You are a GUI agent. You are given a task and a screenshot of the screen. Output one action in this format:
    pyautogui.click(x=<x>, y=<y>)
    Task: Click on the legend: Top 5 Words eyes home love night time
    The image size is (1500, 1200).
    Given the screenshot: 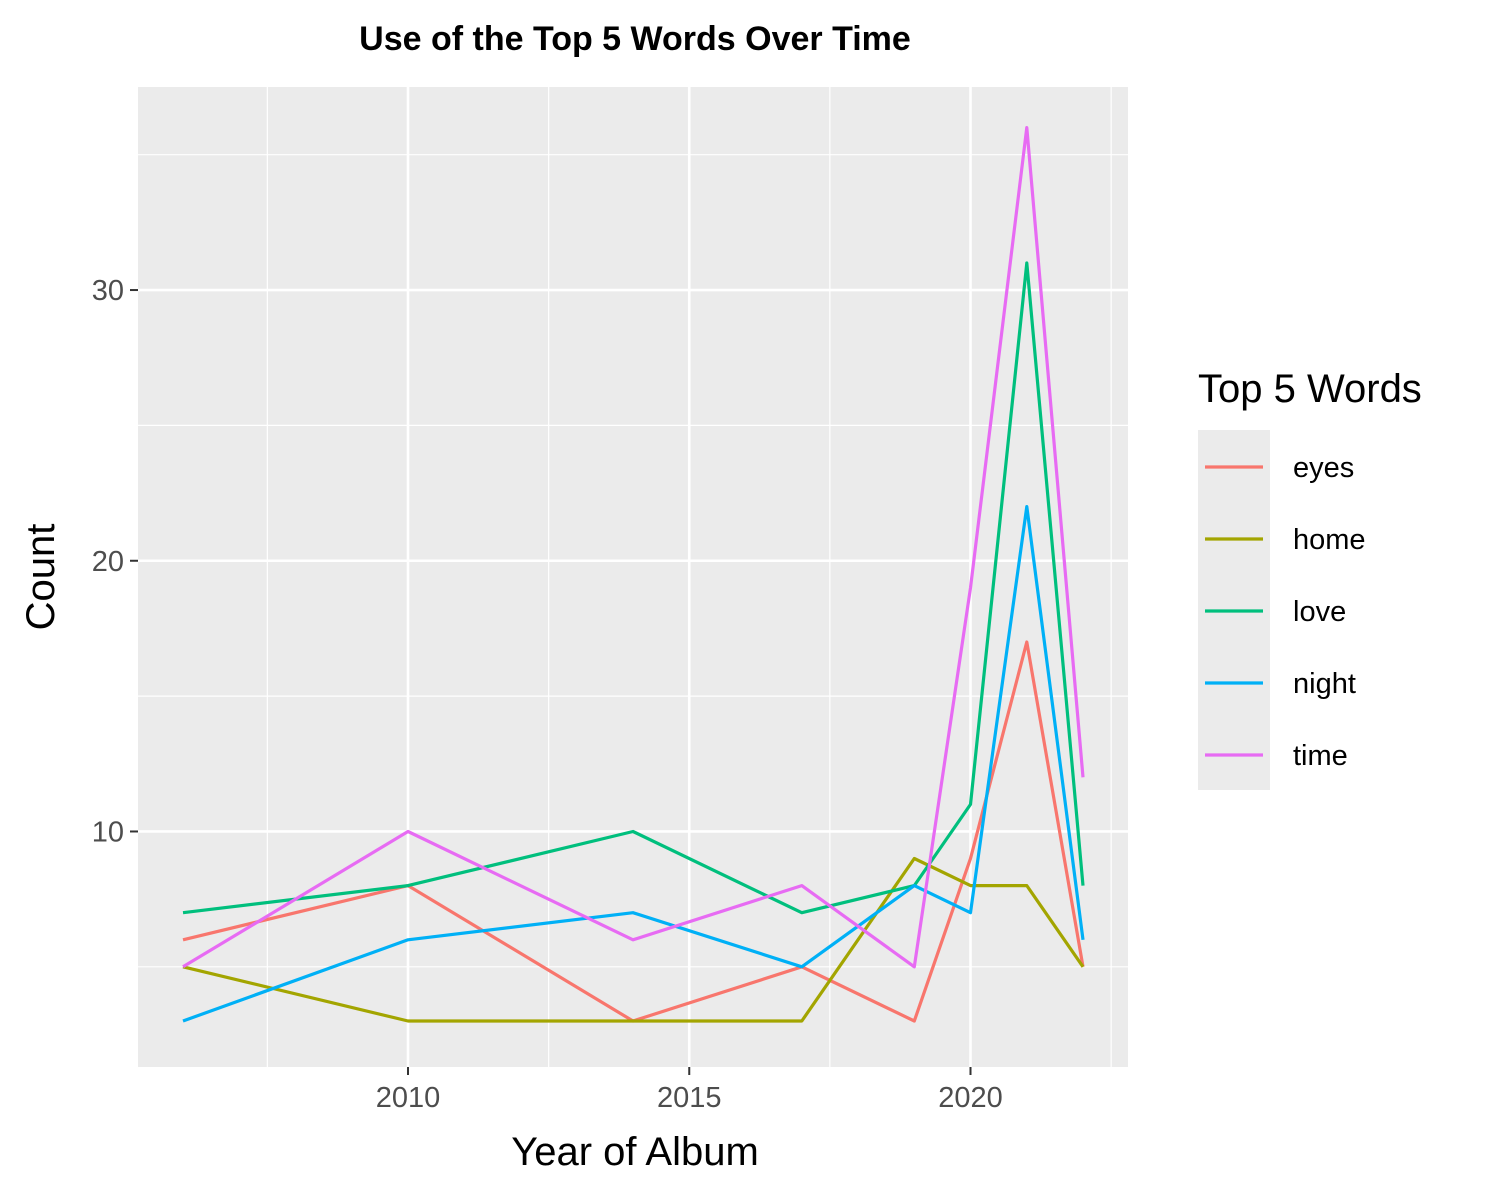 What is the action you would take?
    pyautogui.click(x=1310, y=578)
    